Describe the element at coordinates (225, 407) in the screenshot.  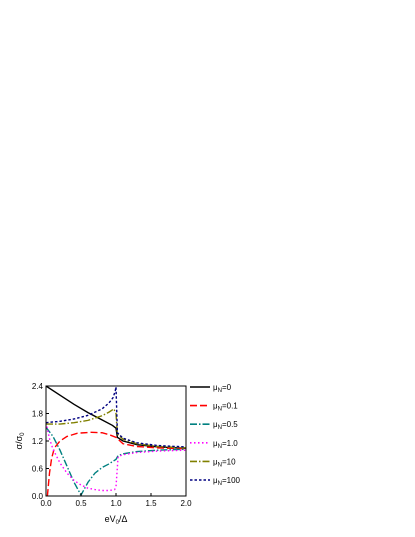
I see `legend-label-2: μN=0.1` at that location.